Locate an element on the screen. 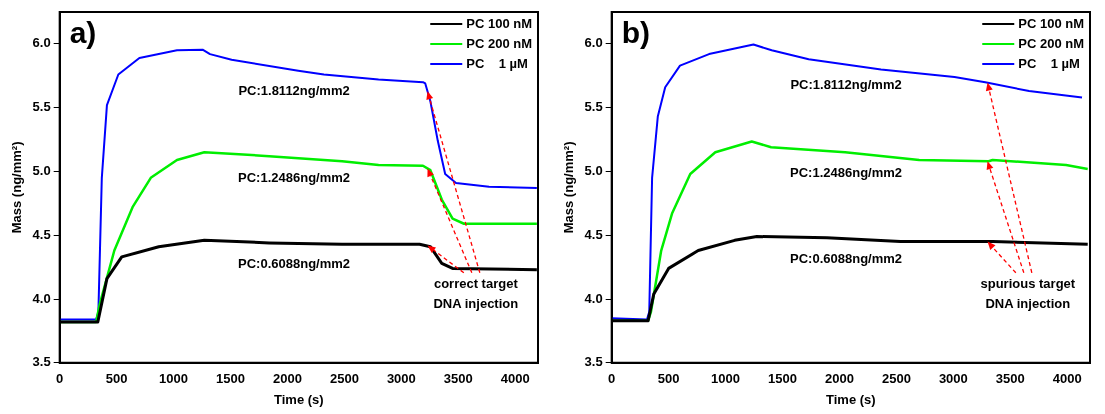 Image resolution: width=1105 pixels, height=414 pixels. chart-title: a) is located at coordinates (83, 33).